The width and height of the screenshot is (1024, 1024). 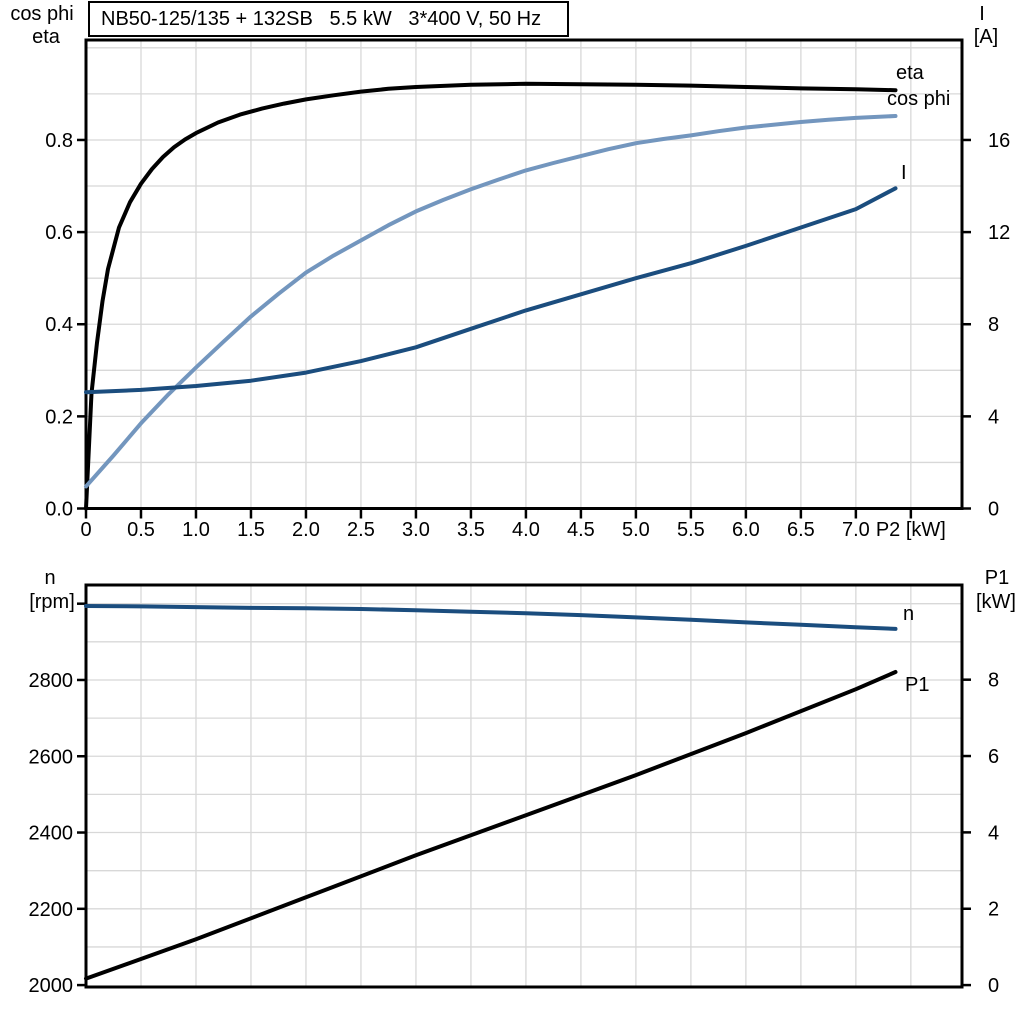 I want to click on left-axis-tick-label: 0.4, so click(x=59, y=325).